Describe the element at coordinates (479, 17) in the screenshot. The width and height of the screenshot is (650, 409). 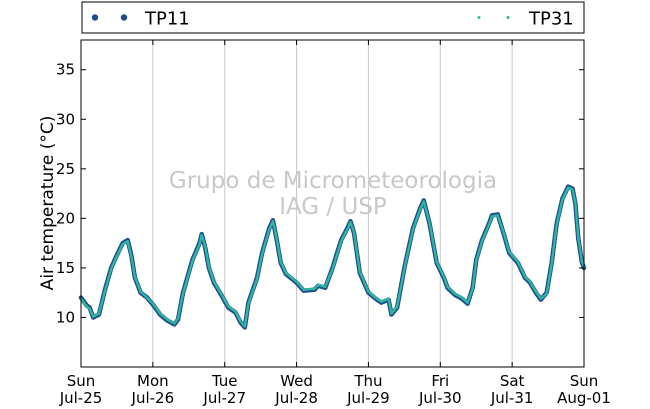
I see `legend-marker-tp31-a` at that location.